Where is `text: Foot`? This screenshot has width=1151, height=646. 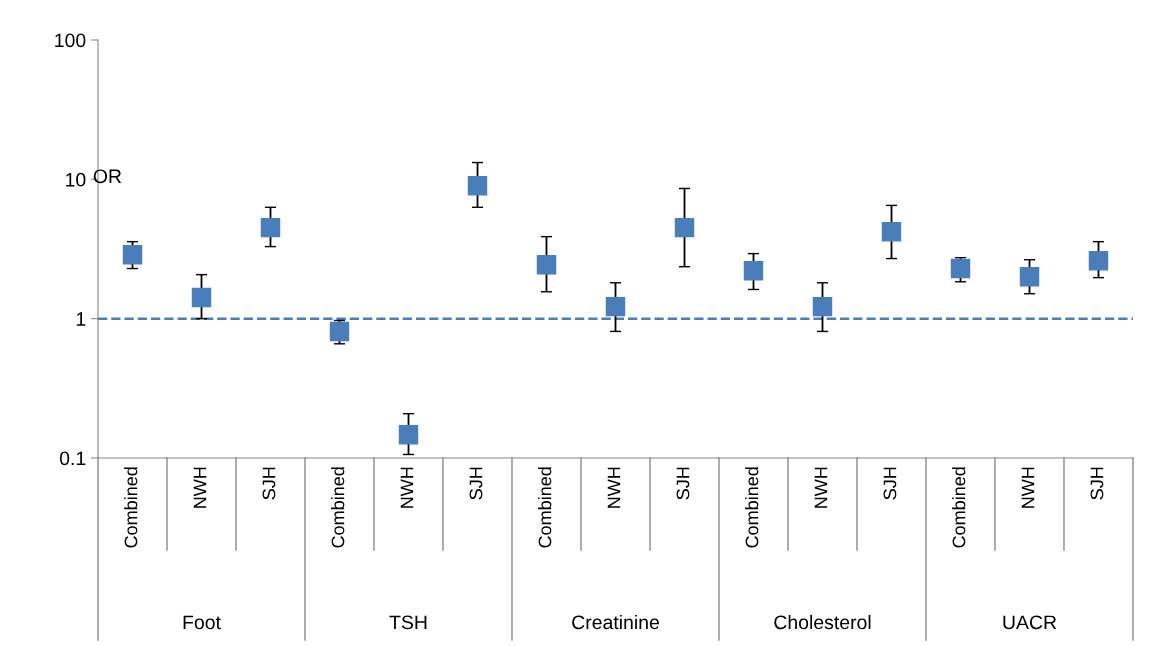 text: Foot is located at coordinates (202, 622).